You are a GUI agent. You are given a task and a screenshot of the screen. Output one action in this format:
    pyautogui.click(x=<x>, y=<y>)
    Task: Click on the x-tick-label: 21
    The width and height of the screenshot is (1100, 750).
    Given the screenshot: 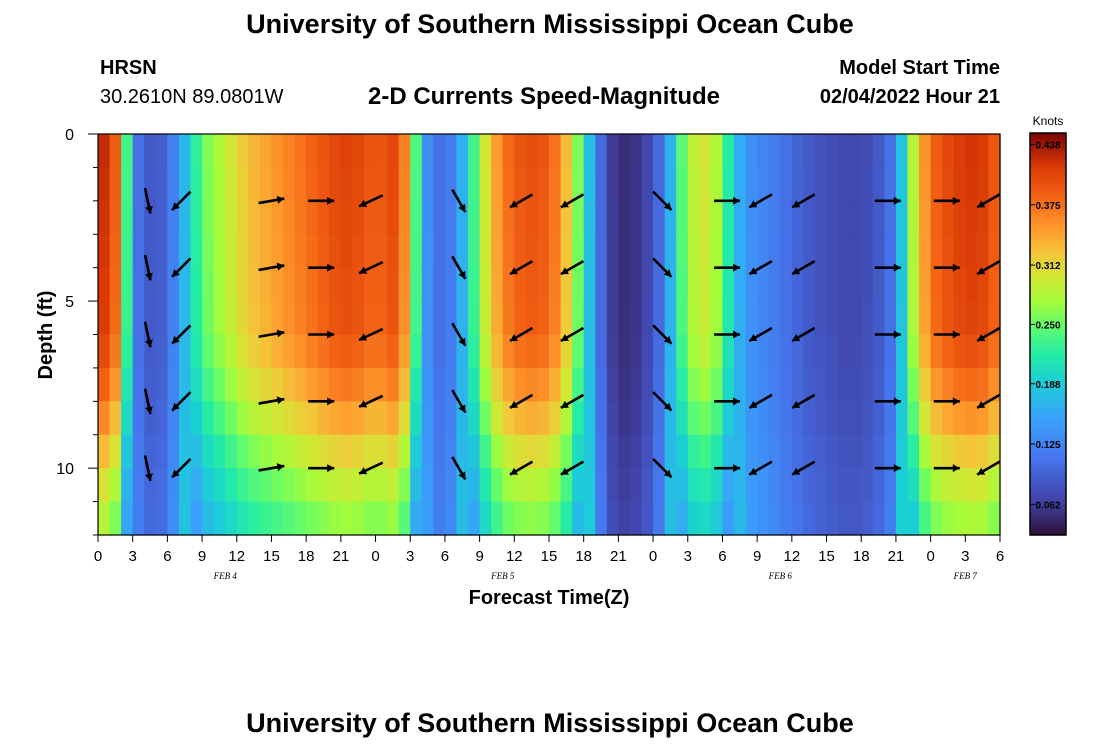 What is the action you would take?
    pyautogui.click(x=341, y=556)
    